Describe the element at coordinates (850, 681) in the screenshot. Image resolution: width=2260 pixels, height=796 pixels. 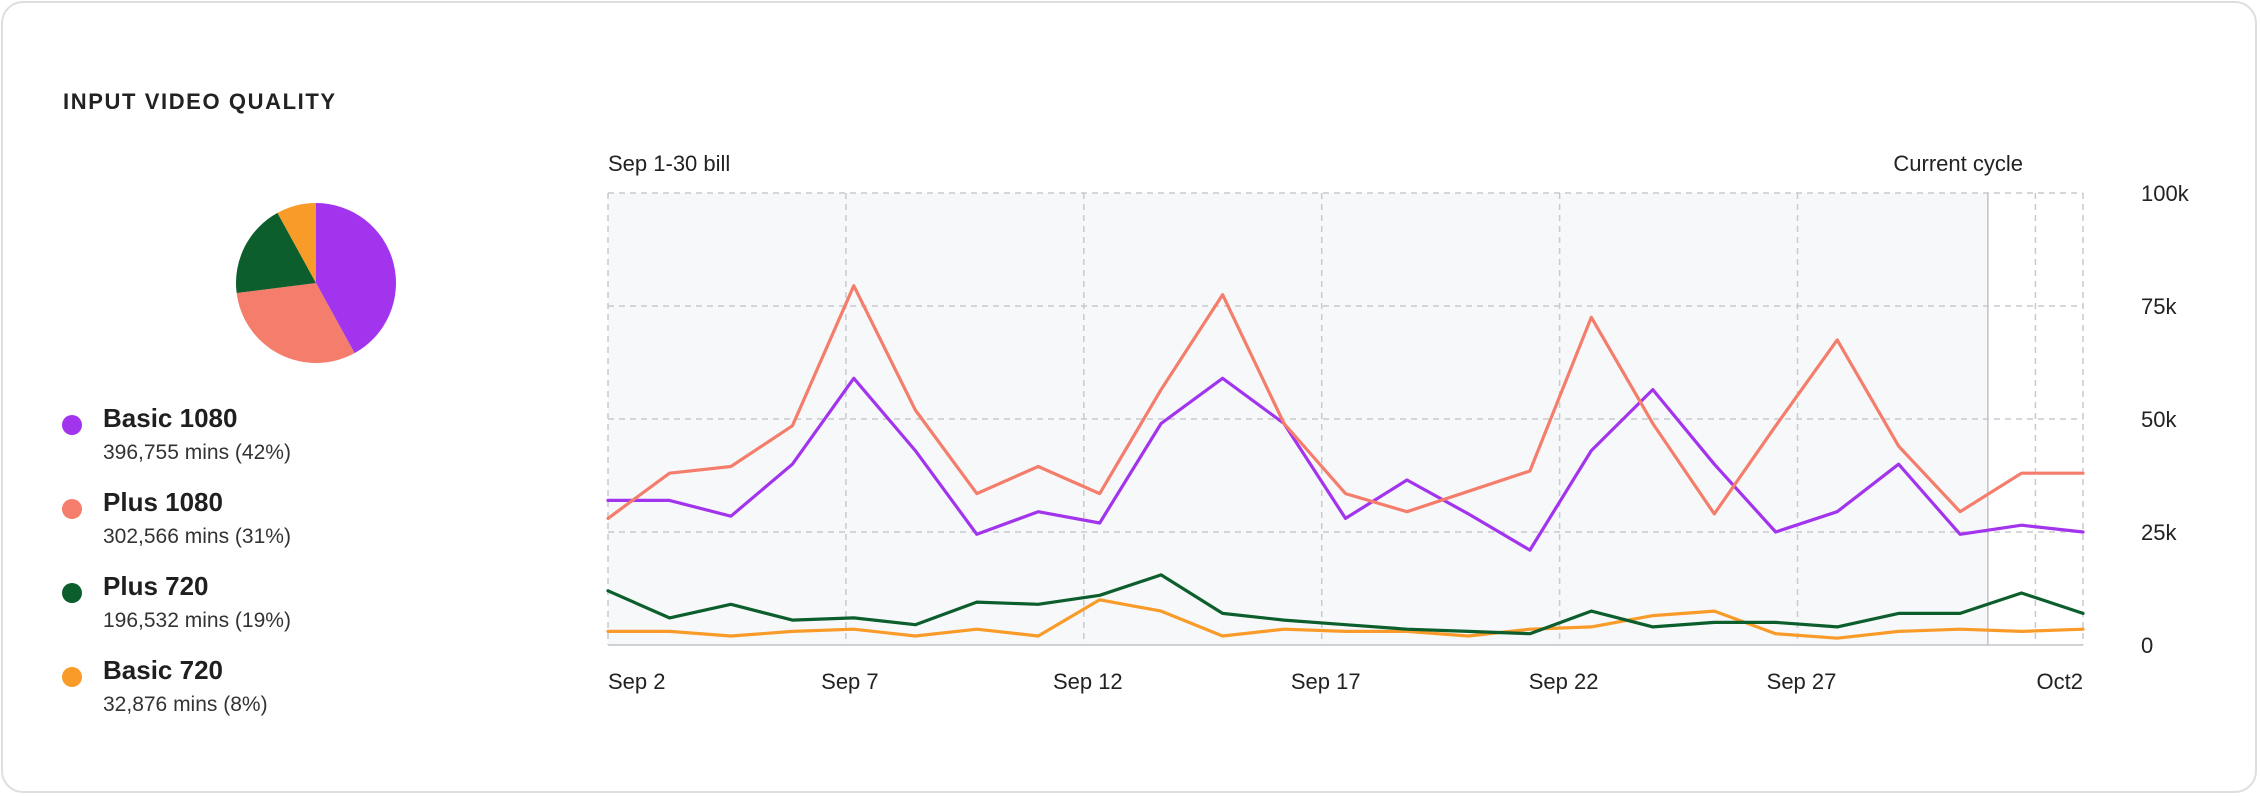
I see `x-tick-label: Sep 7` at that location.